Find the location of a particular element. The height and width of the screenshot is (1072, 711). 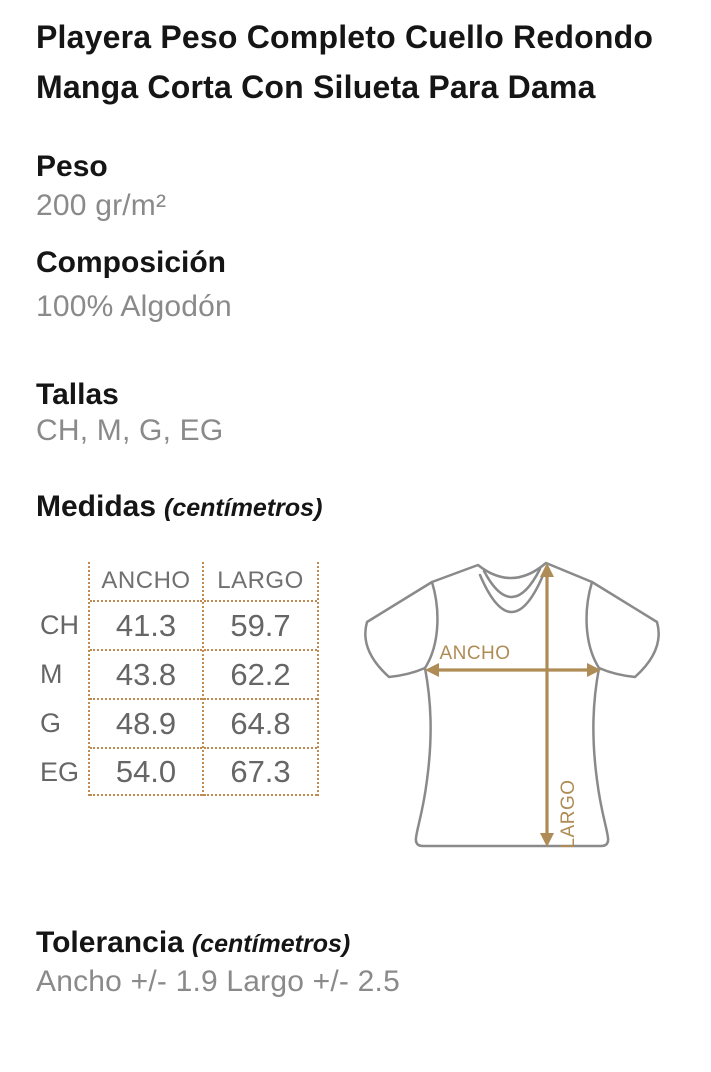

composicion-value: 100% Algodón is located at coordinates (134, 306).